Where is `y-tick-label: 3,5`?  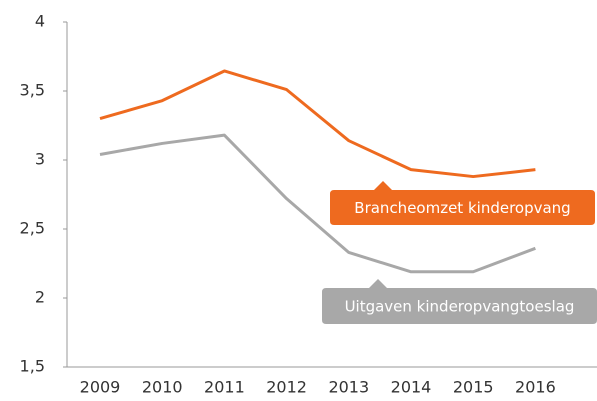 y-tick-label: 3,5 is located at coordinates (32, 90).